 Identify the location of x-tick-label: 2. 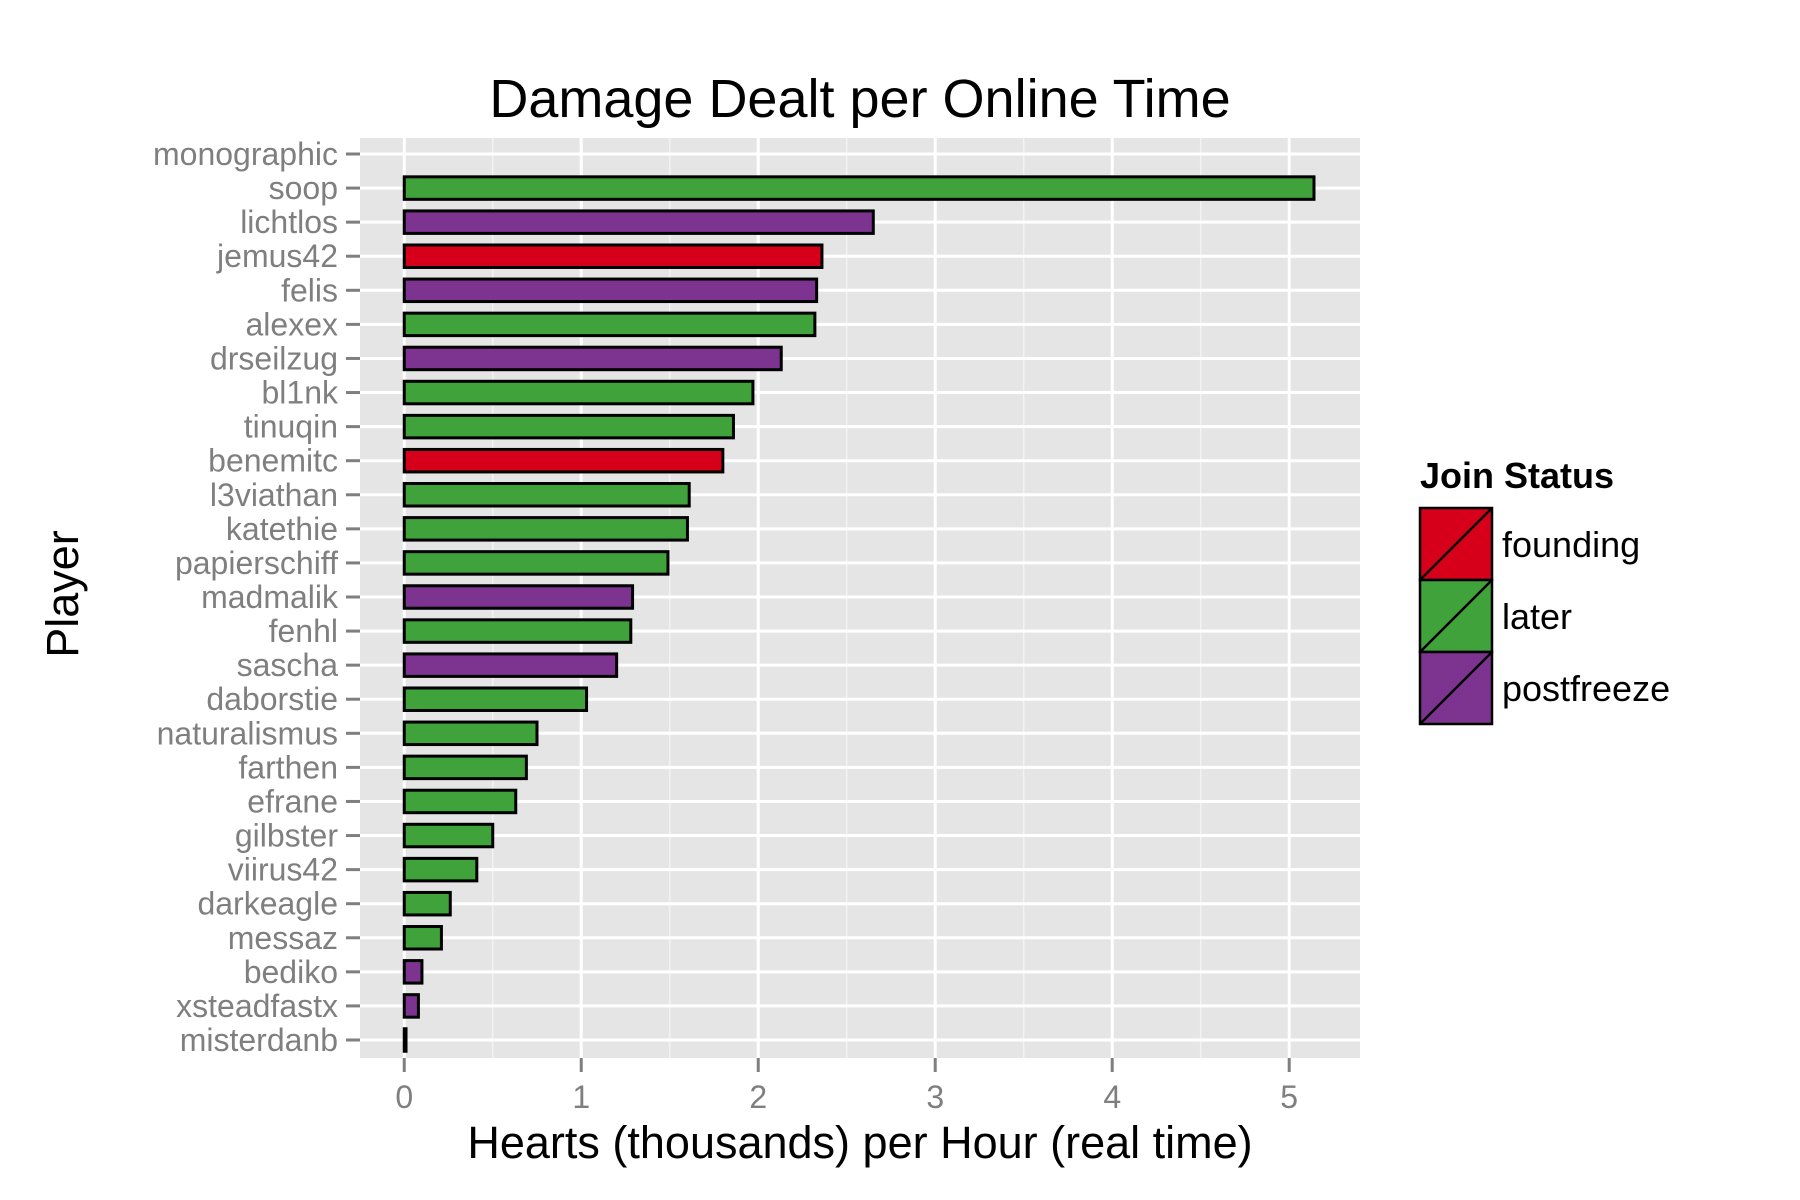
(758, 1097).